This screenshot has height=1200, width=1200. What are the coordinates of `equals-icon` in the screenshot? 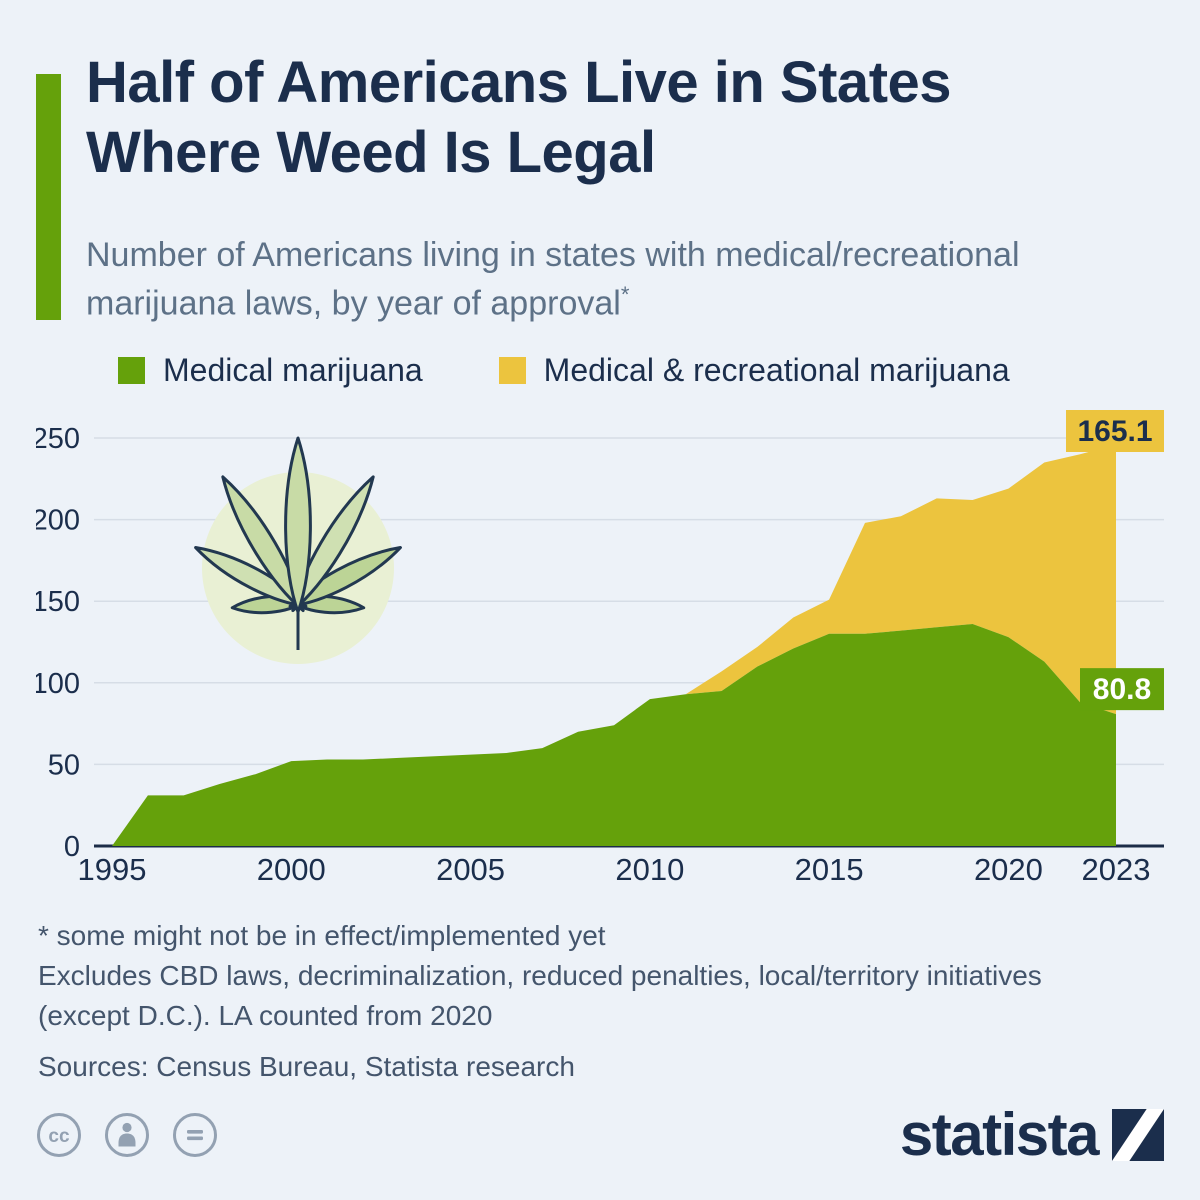 It's located at (195, 1134).